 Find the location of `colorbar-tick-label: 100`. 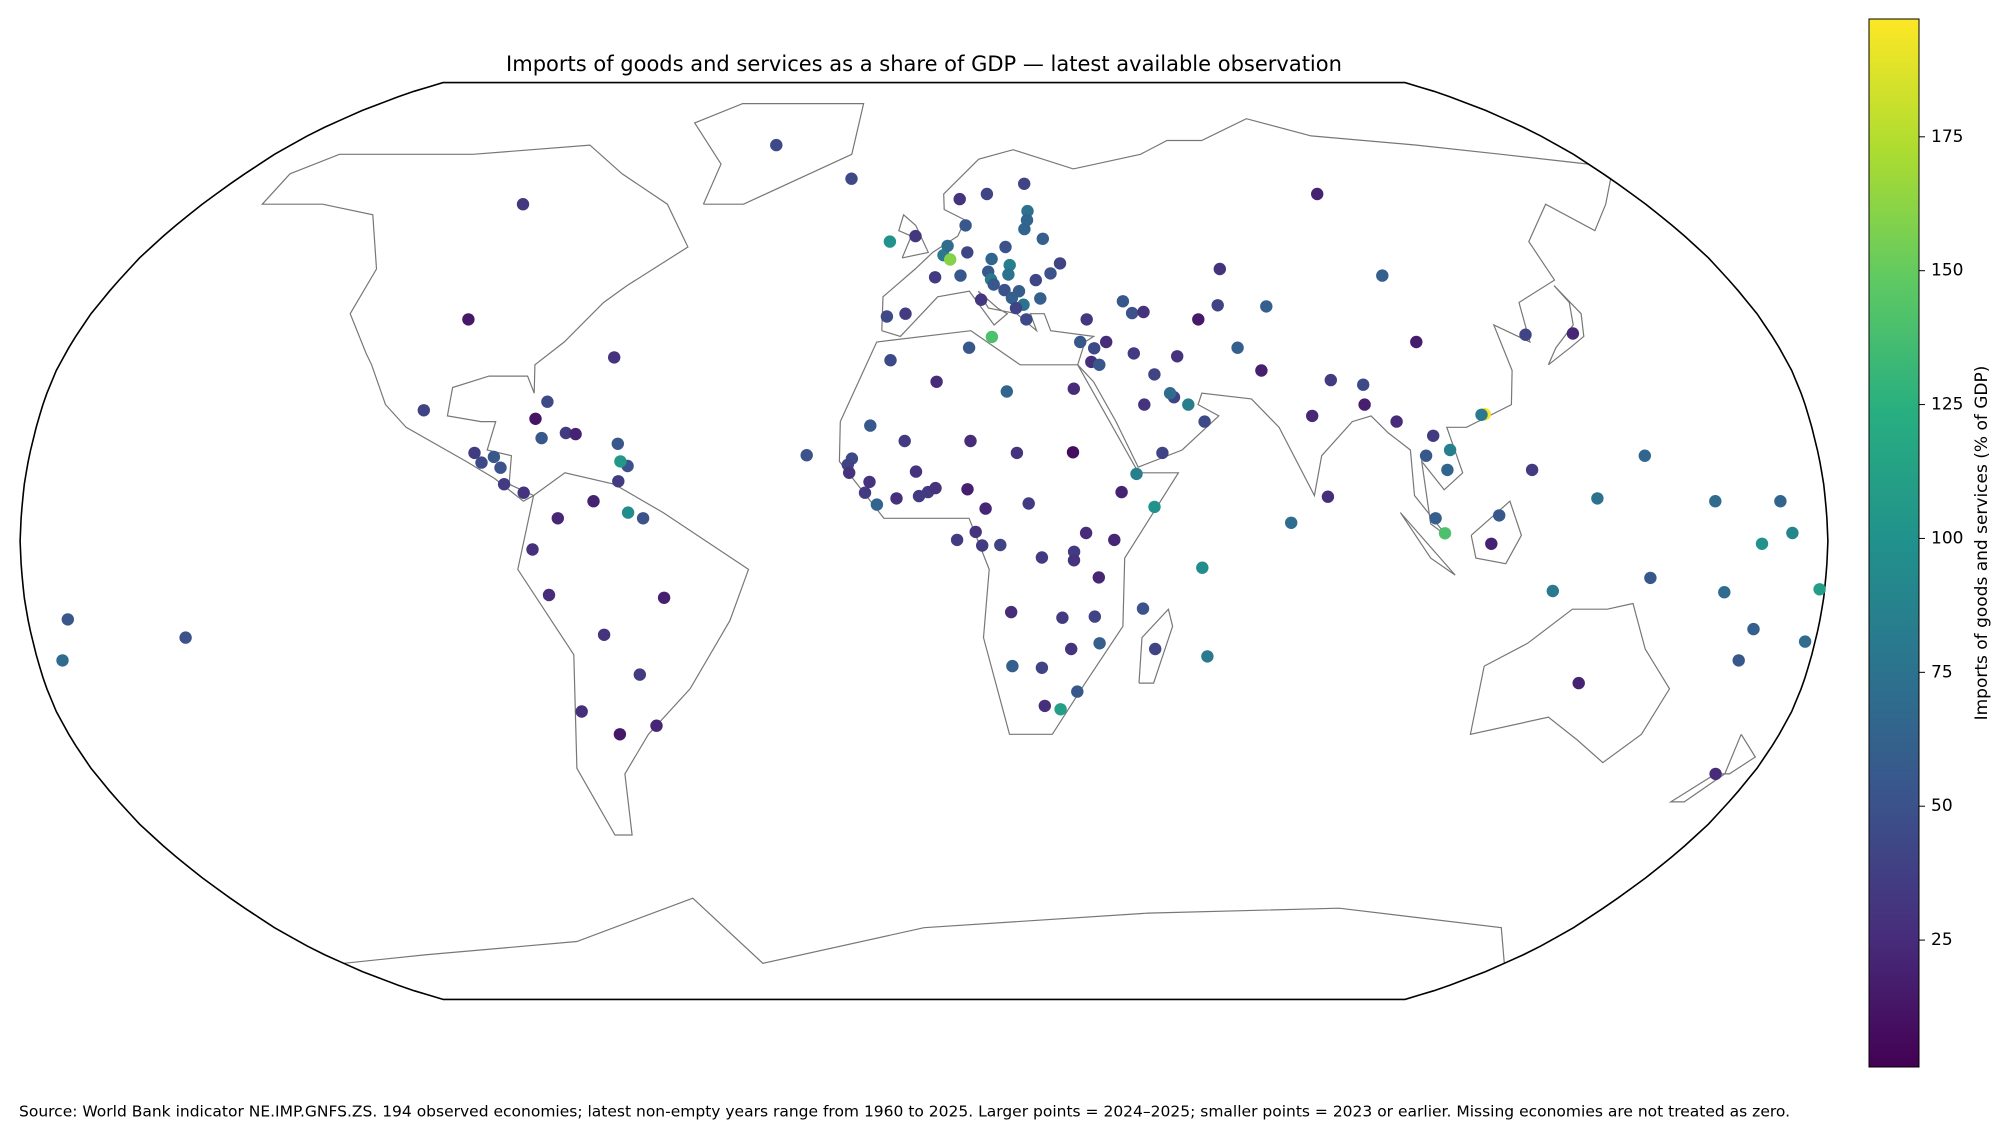

colorbar-tick-label: 100 is located at coordinates (1947, 538).